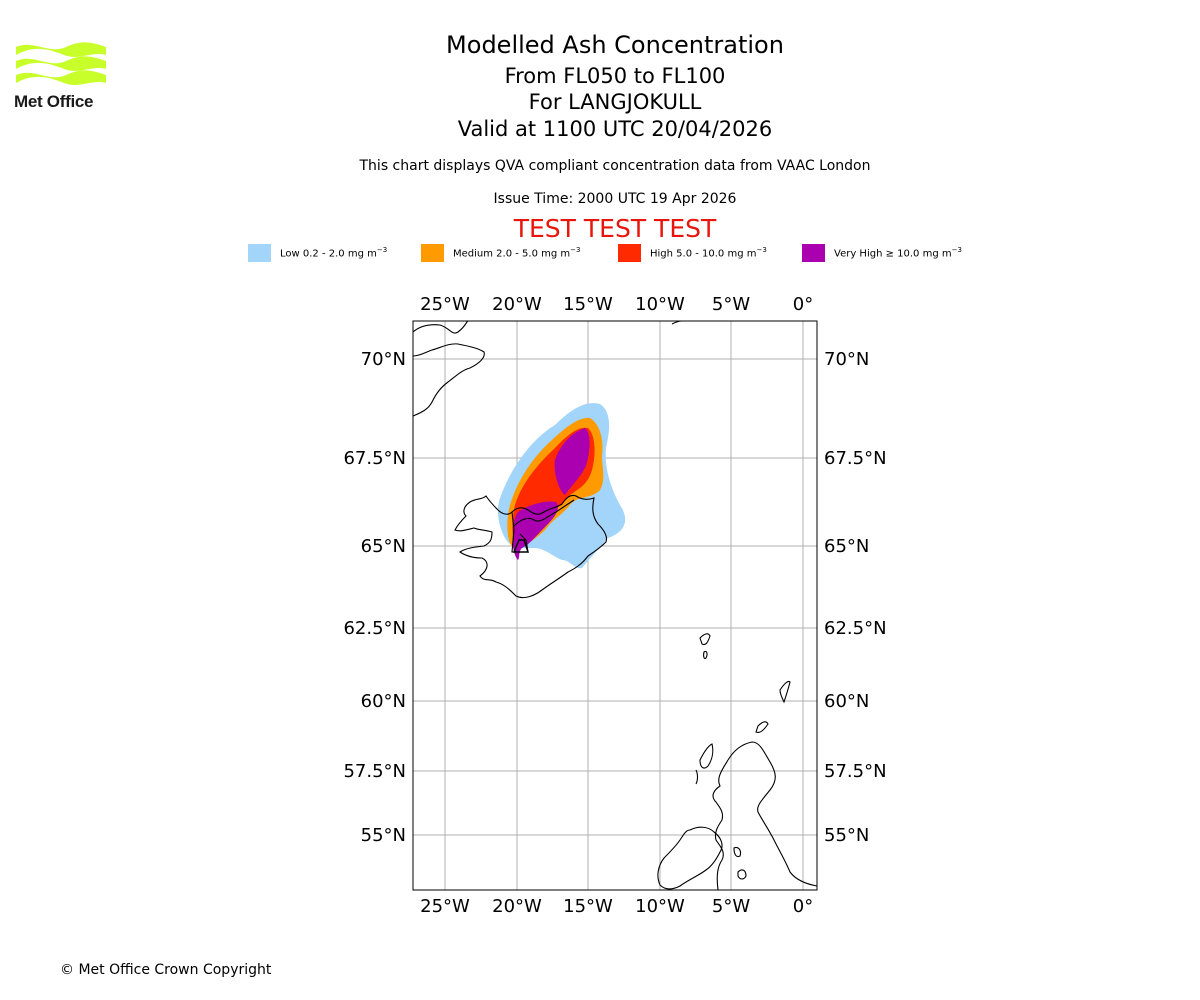 Image resolution: width=1200 pixels, height=1000 pixels. What do you see at coordinates (708, 253) in the screenshot?
I see `legend-label-high: High 5.0 - 10.0 mg m−3` at bounding box center [708, 253].